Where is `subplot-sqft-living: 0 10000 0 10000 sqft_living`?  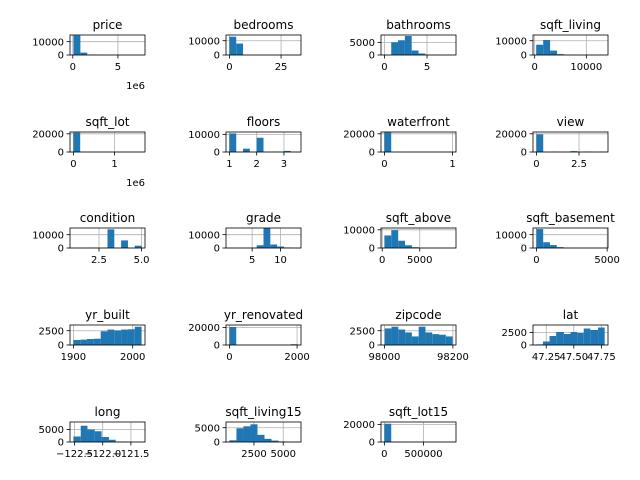
subplot-sqft-living: 0 10000 0 10000 sqft_living is located at coordinates (552, 45).